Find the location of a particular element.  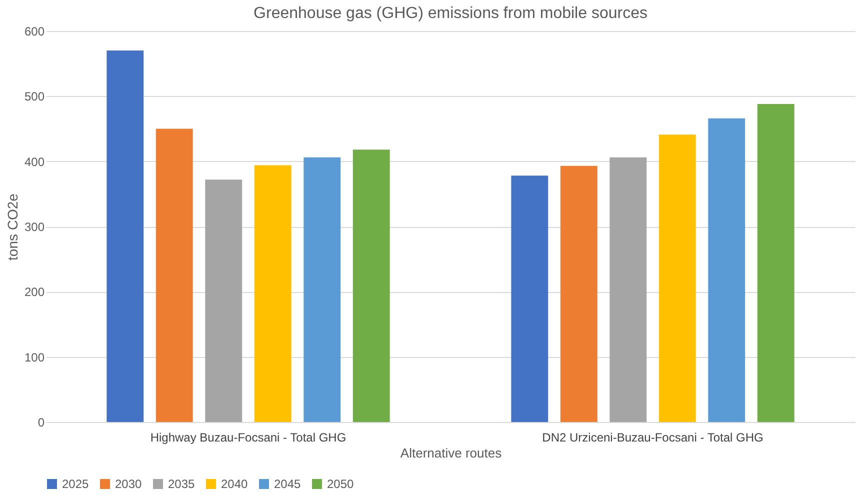

legend-label: 2030 is located at coordinates (128, 484).